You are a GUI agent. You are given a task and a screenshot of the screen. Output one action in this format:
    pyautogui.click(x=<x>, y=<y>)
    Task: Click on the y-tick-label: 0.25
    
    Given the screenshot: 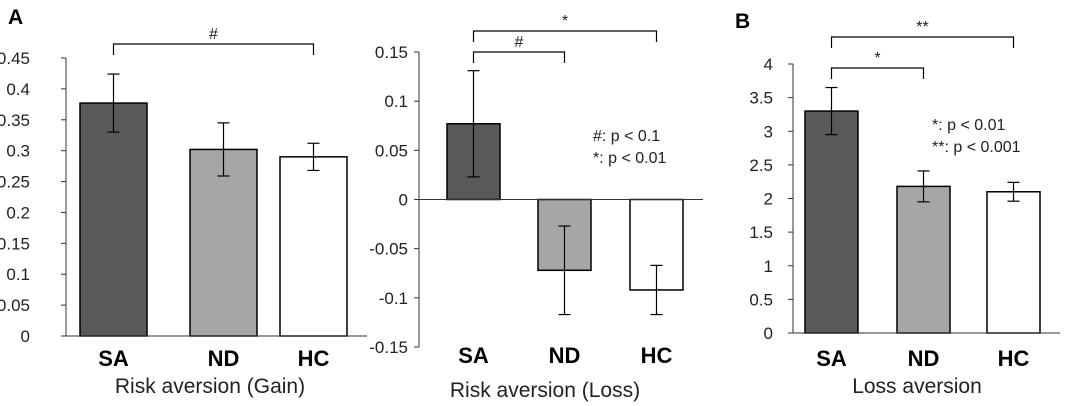 What is the action you would take?
    pyautogui.click(x=15, y=182)
    